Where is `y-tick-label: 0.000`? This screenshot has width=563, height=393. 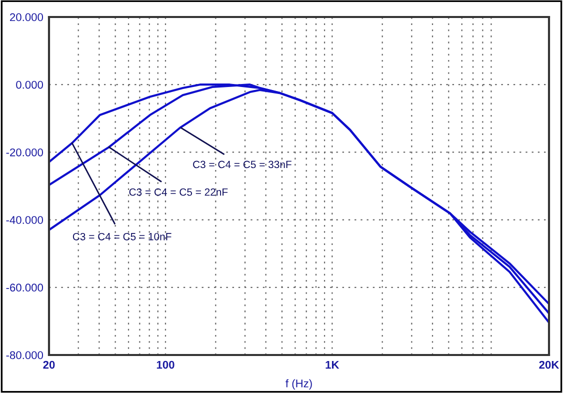
y-tick-label: 0.000 is located at coordinates (30, 84).